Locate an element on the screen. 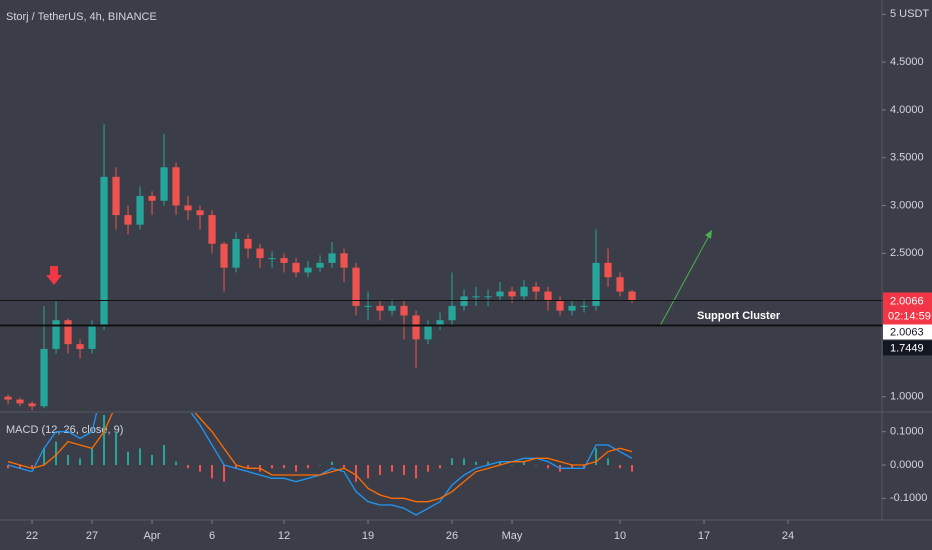  x-tick-label: May is located at coordinates (512, 536).